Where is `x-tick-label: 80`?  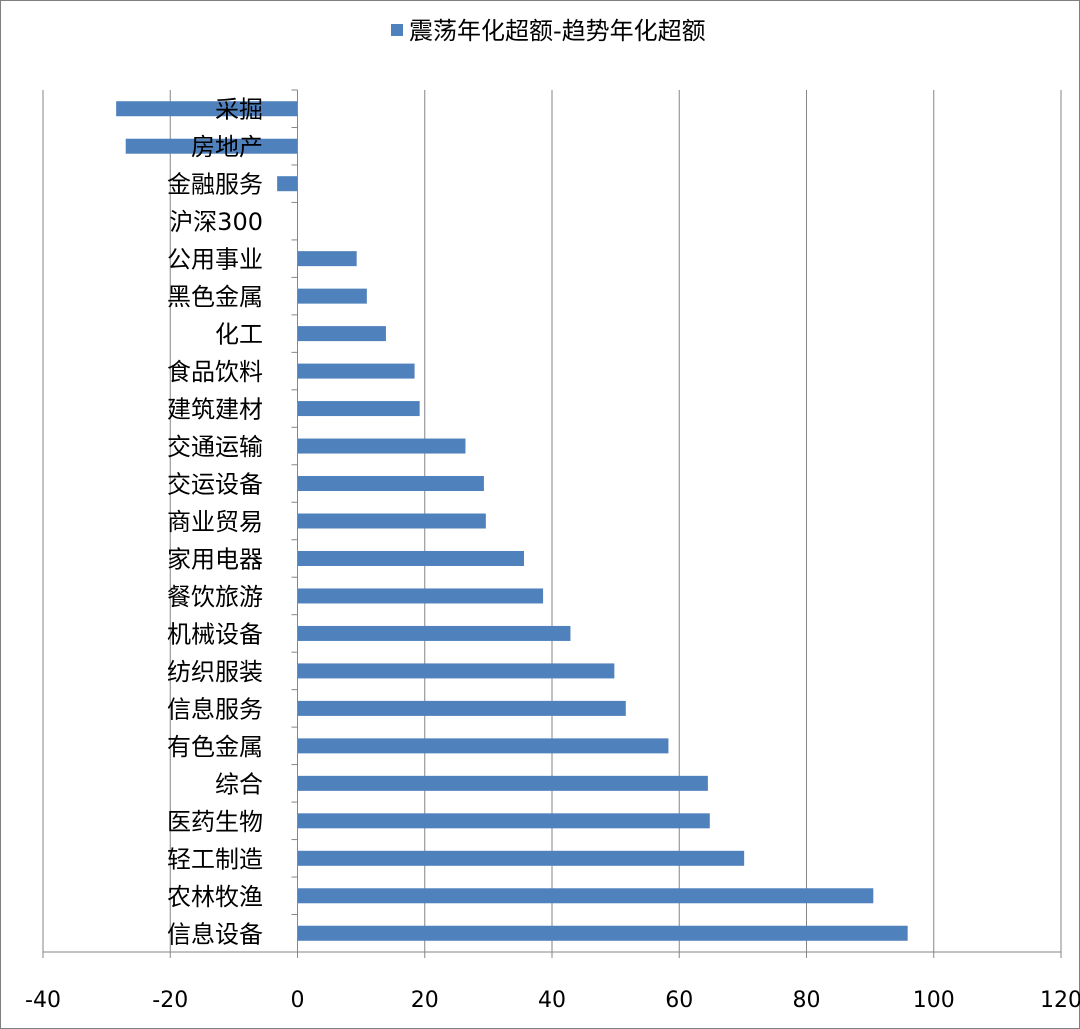 x-tick-label: 80 is located at coordinates (807, 1000).